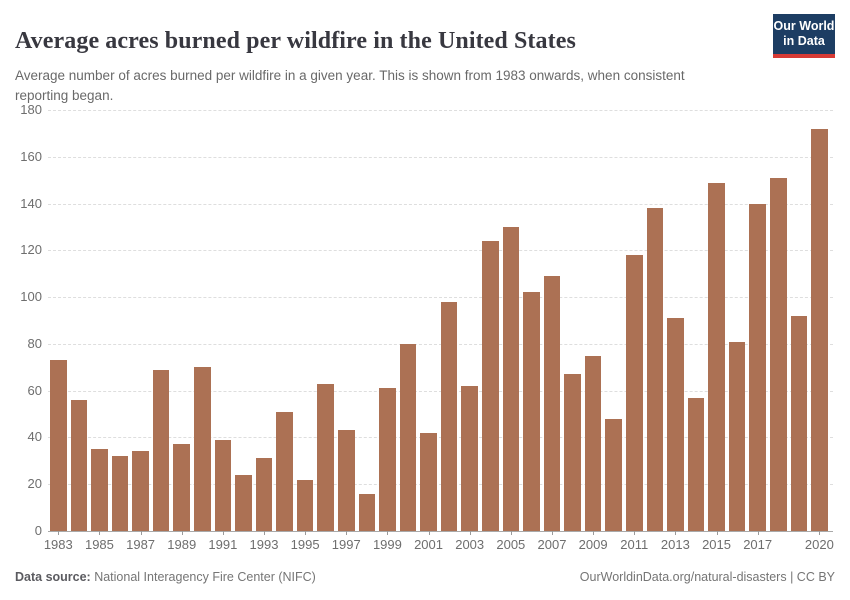 The image size is (850, 600). What do you see at coordinates (634, 544) in the screenshot?
I see `x-tick-label-2011: 2011` at bounding box center [634, 544].